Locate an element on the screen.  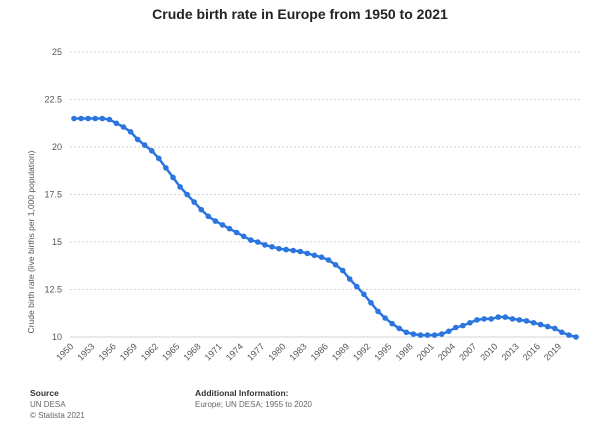
x-tick-label: 1971 is located at coordinates (213, 351).